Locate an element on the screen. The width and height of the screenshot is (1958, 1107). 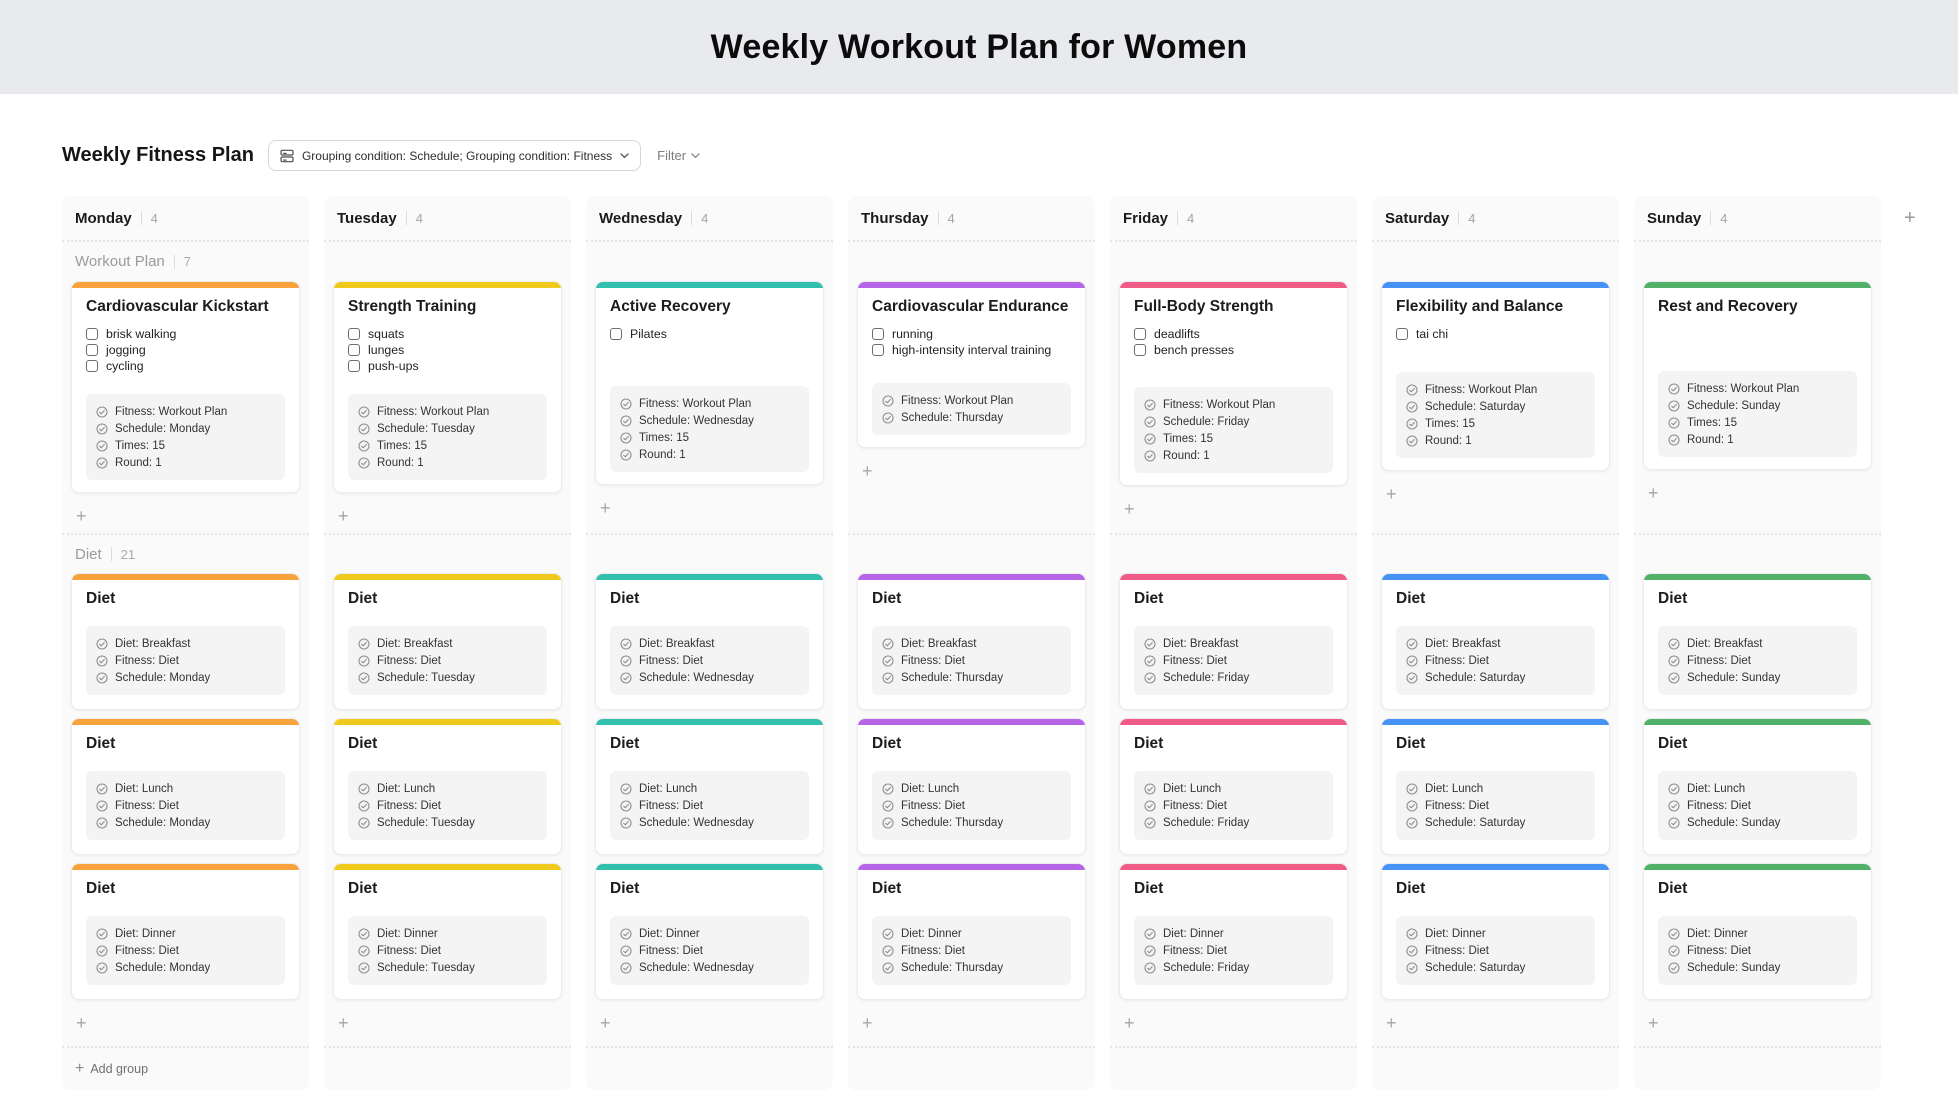
column-header: Saturday 4 is located at coordinates (1495, 219).